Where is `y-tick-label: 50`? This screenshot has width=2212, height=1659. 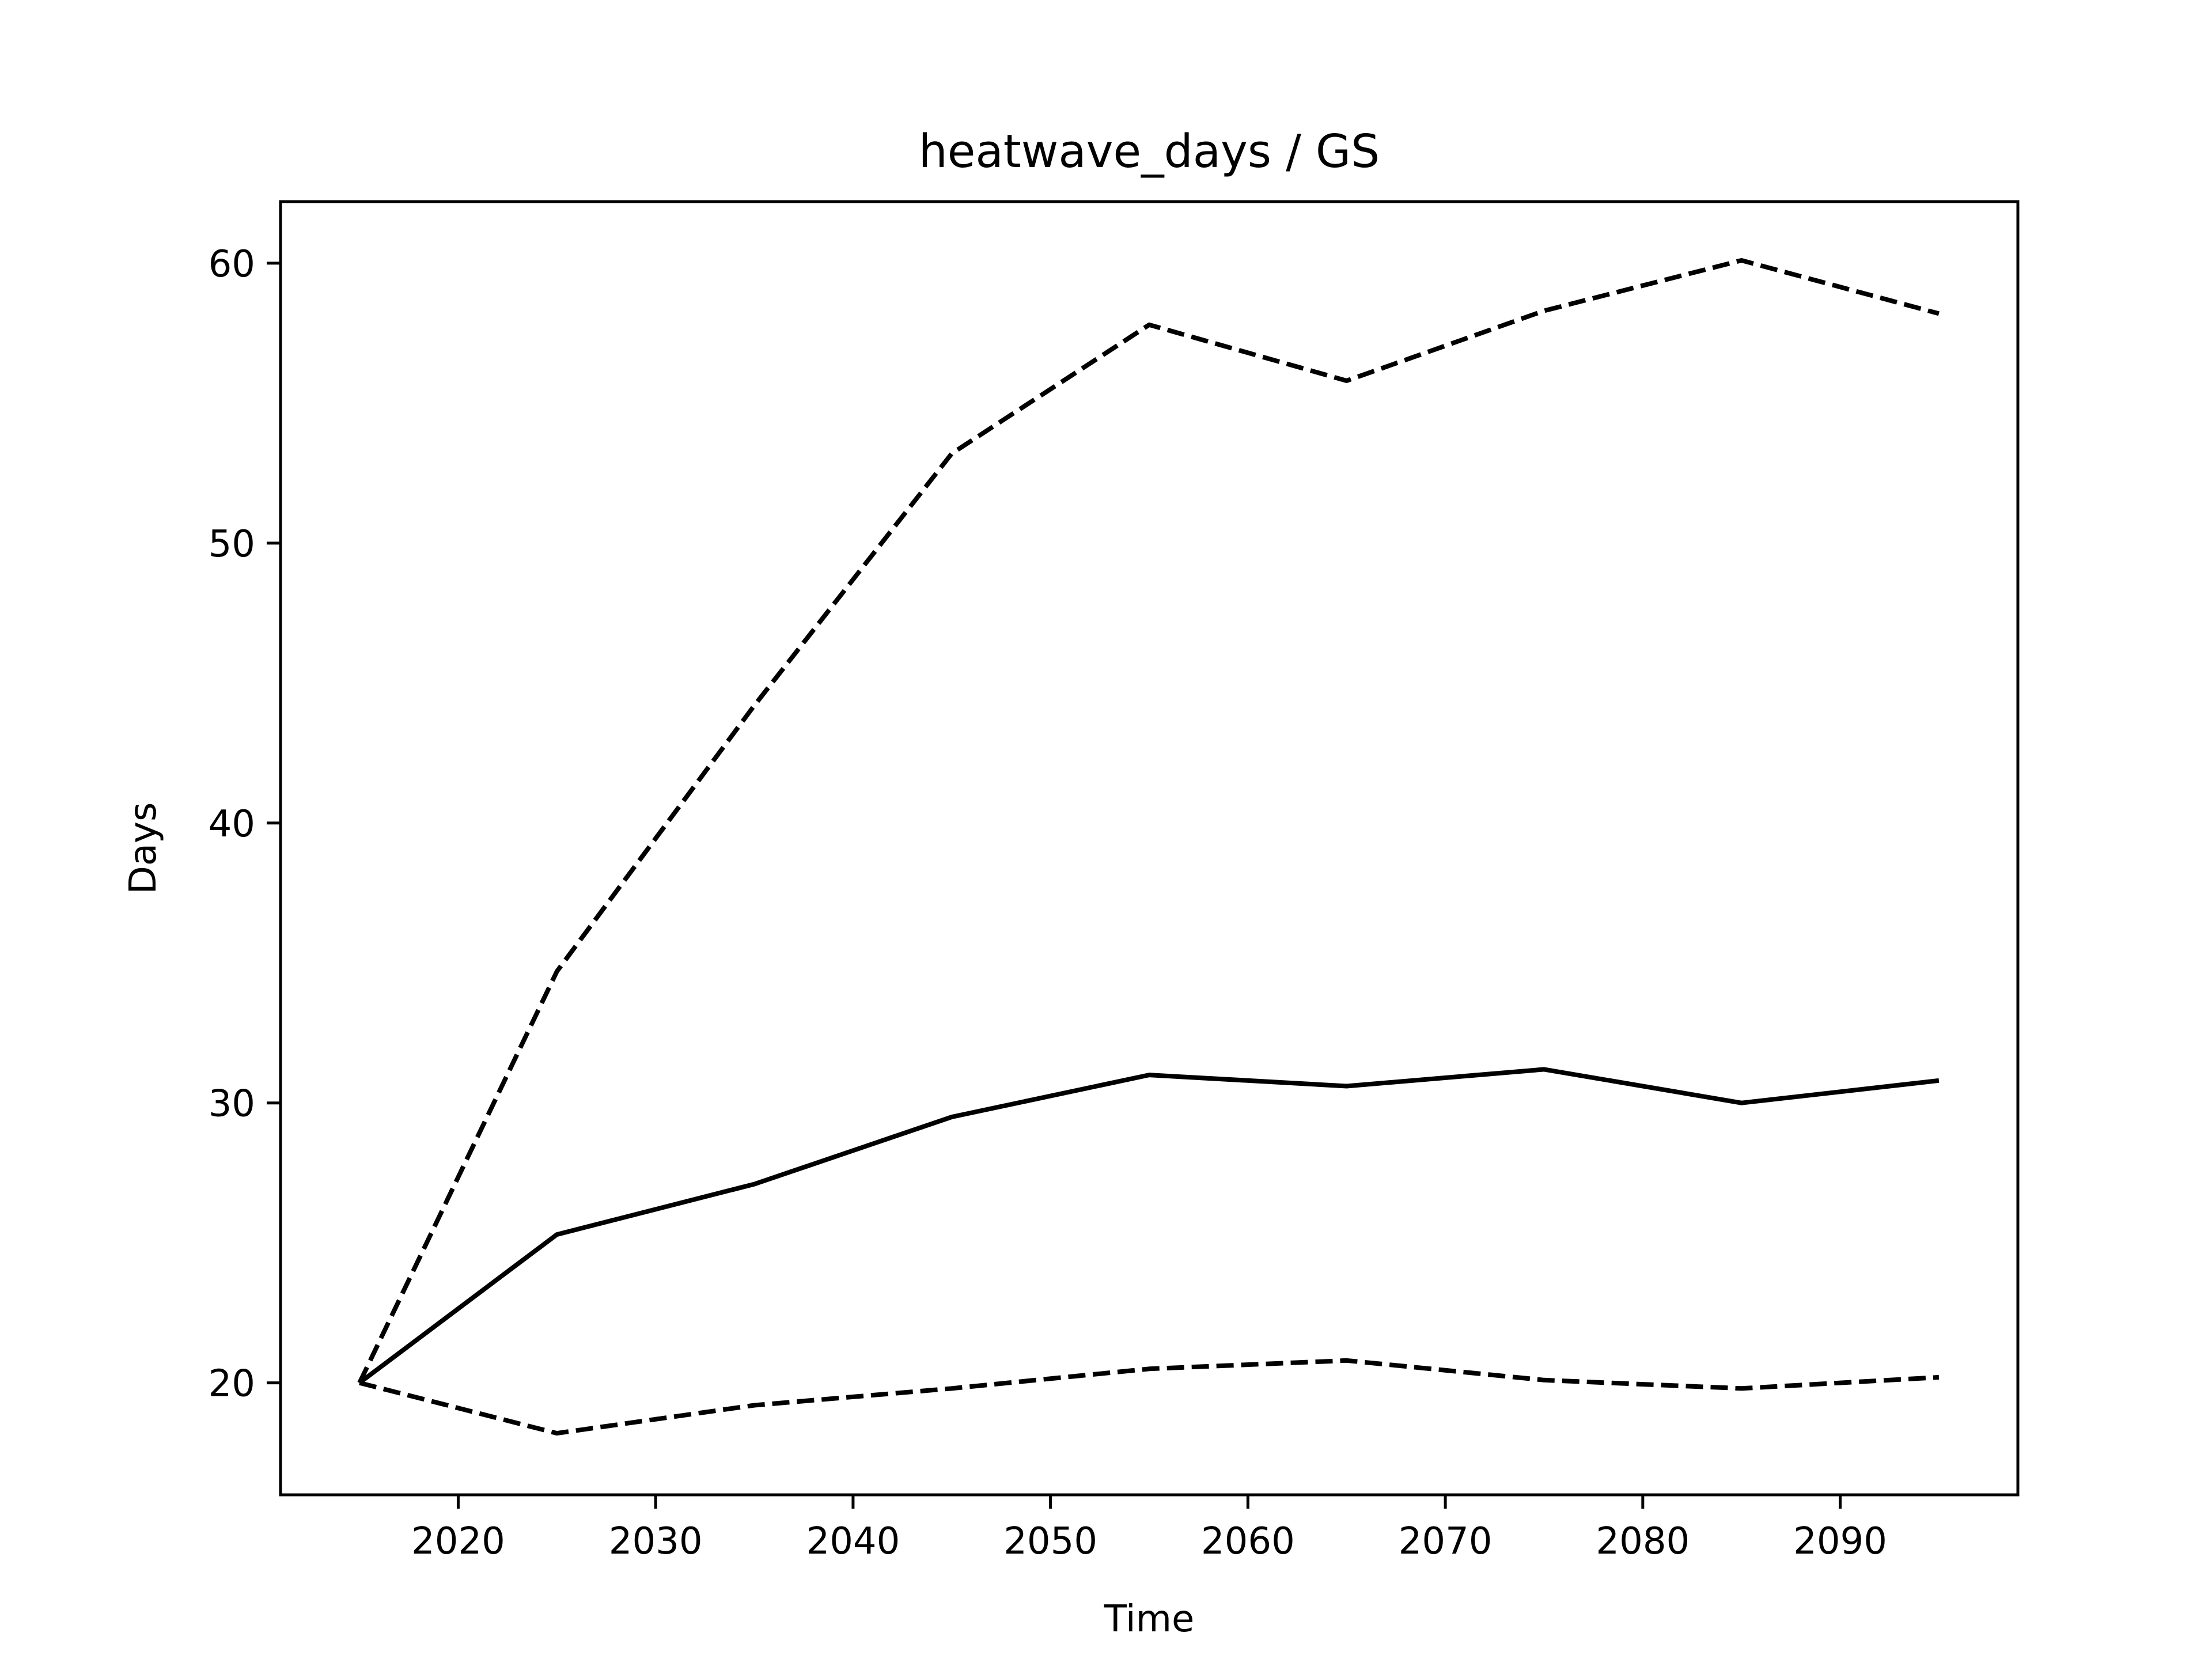
y-tick-label: 50 is located at coordinates (232, 544).